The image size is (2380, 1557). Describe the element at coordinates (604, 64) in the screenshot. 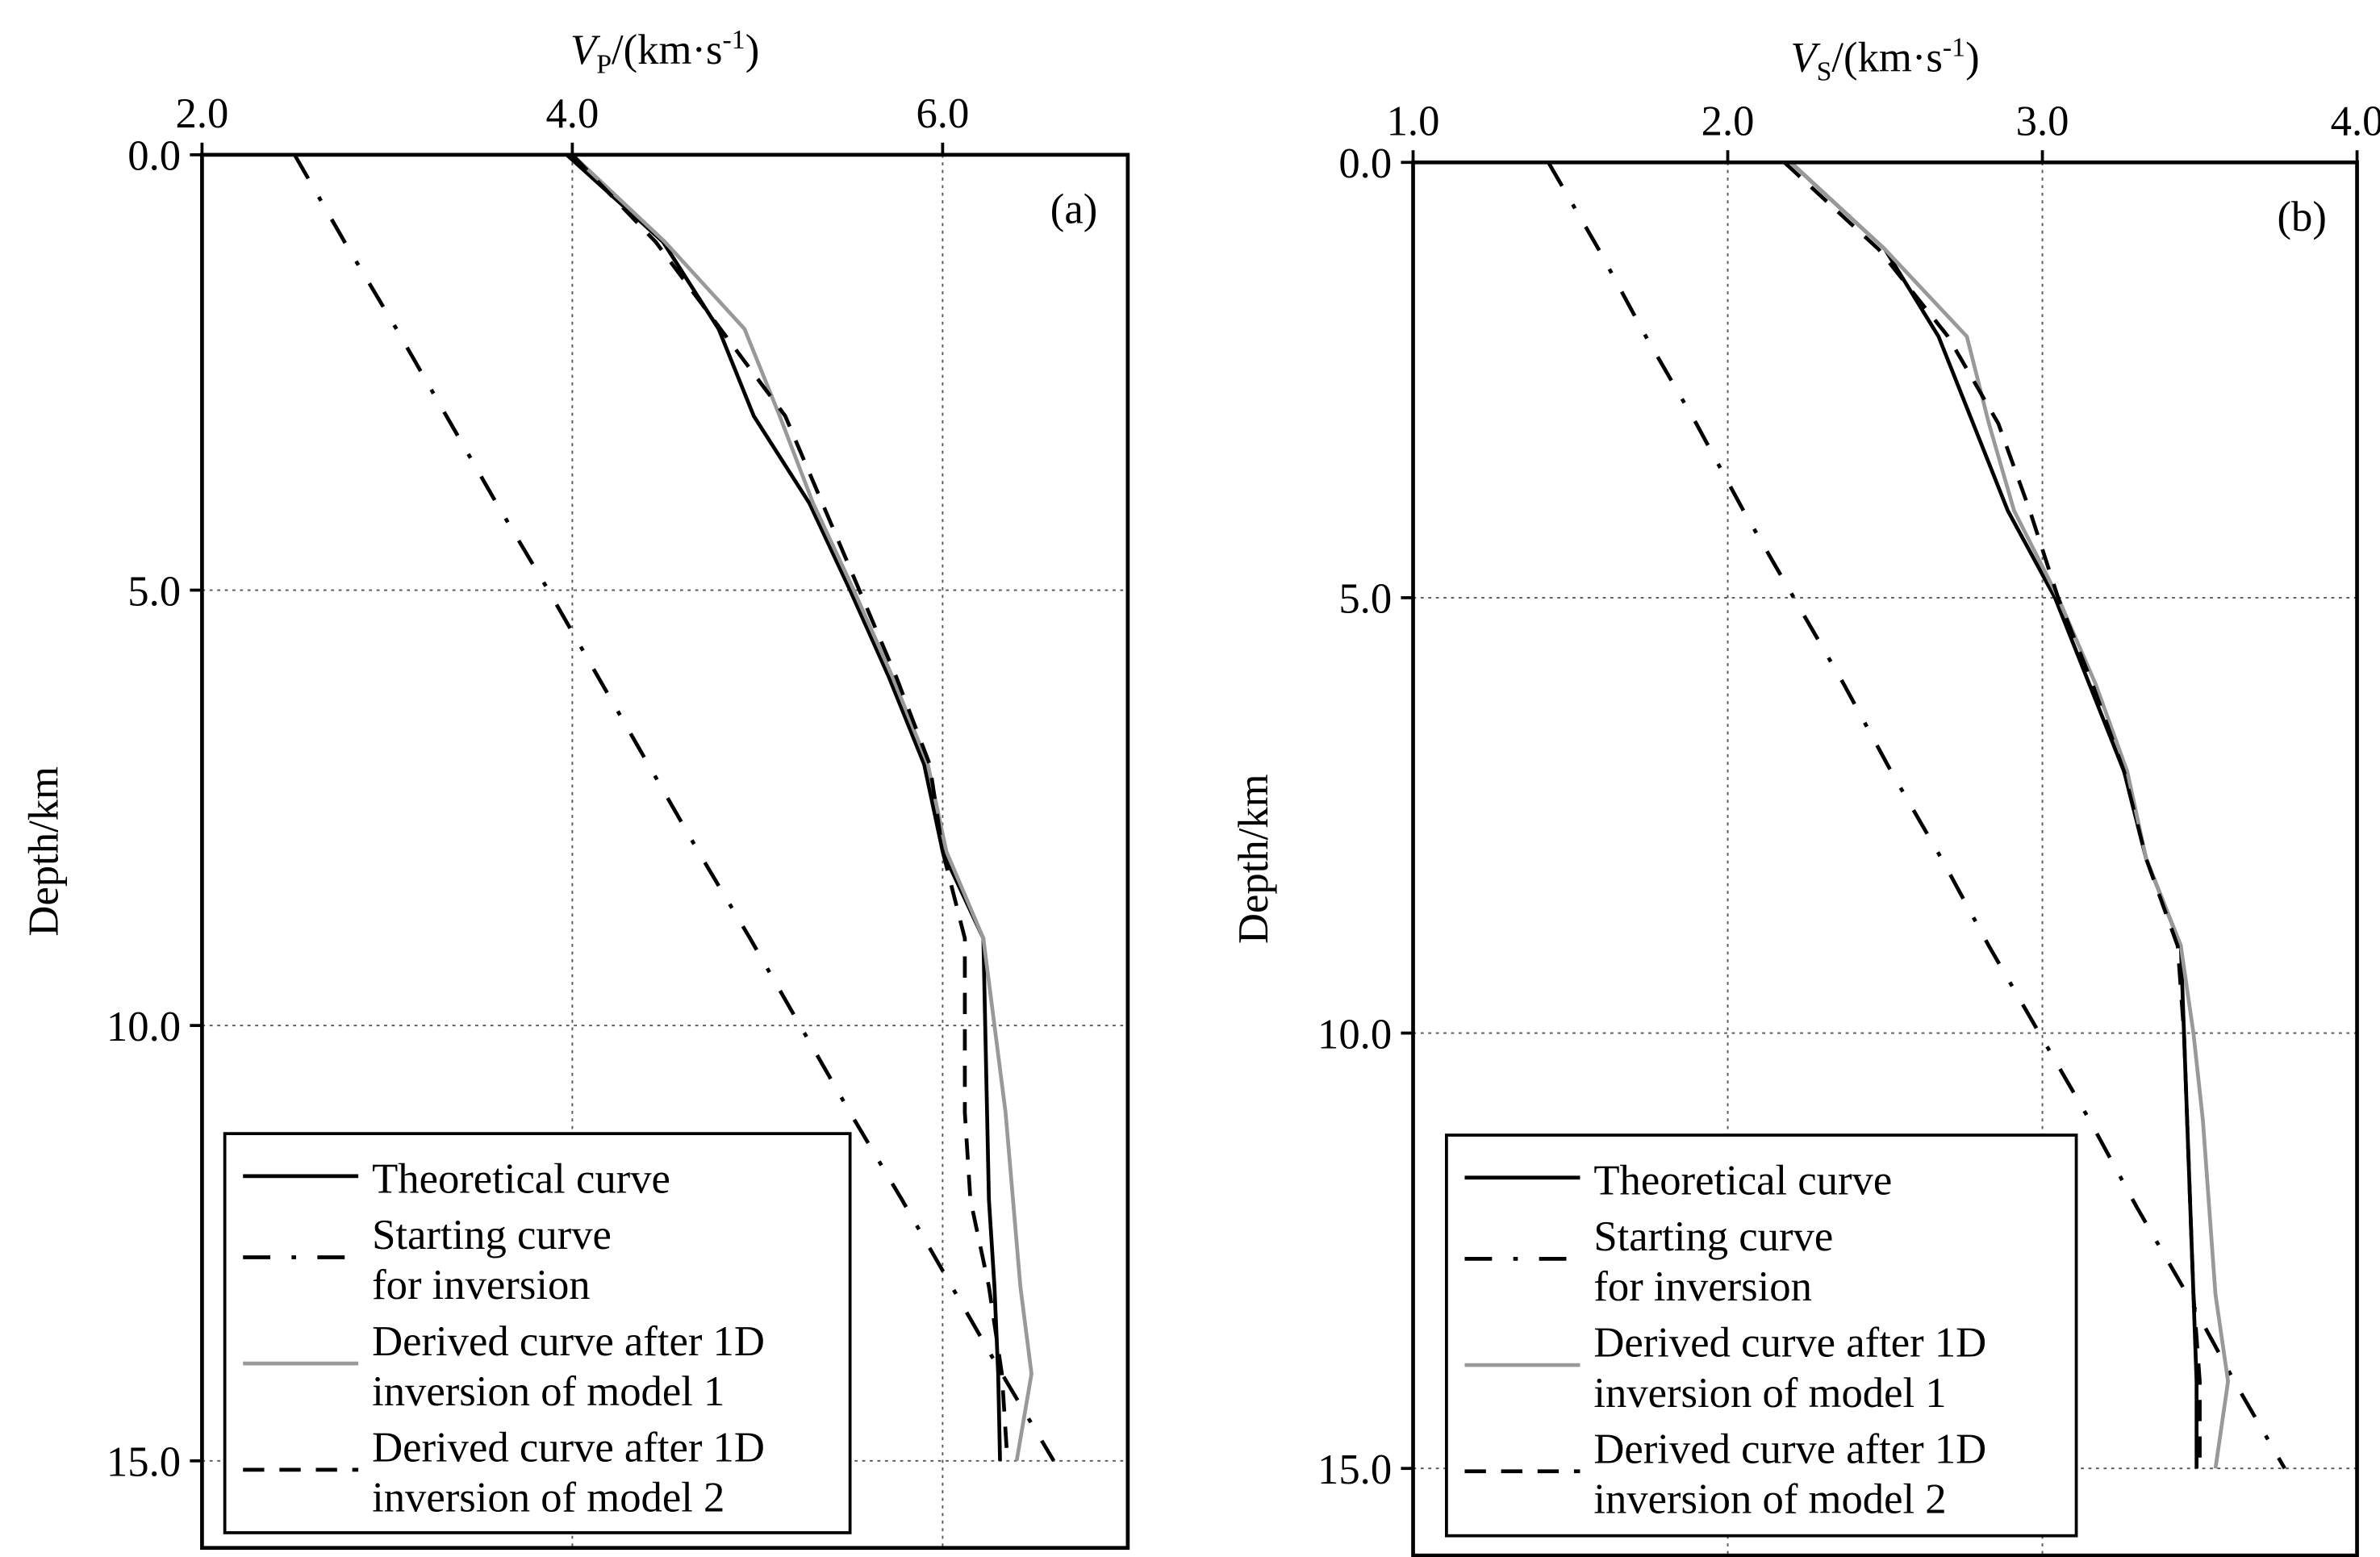

I see `x-axis-label-part: P` at that location.